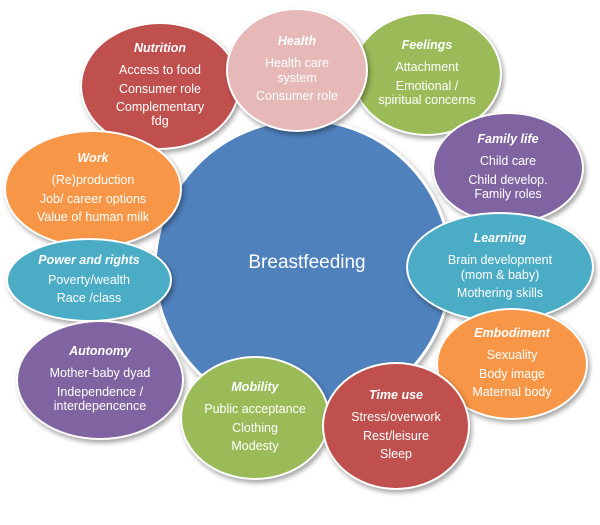 This screenshot has height=525, width=600. Describe the element at coordinates (427, 93) in the screenshot. I see `bubble-item: Emotional / spiritual concerns` at that location.